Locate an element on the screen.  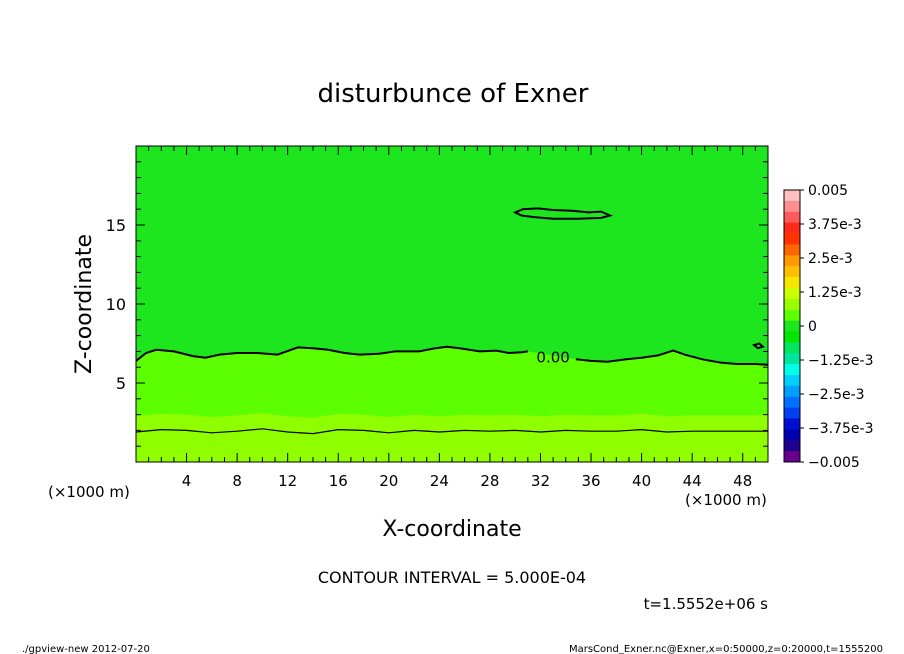
x-tick-label: 36 is located at coordinates (590, 481).